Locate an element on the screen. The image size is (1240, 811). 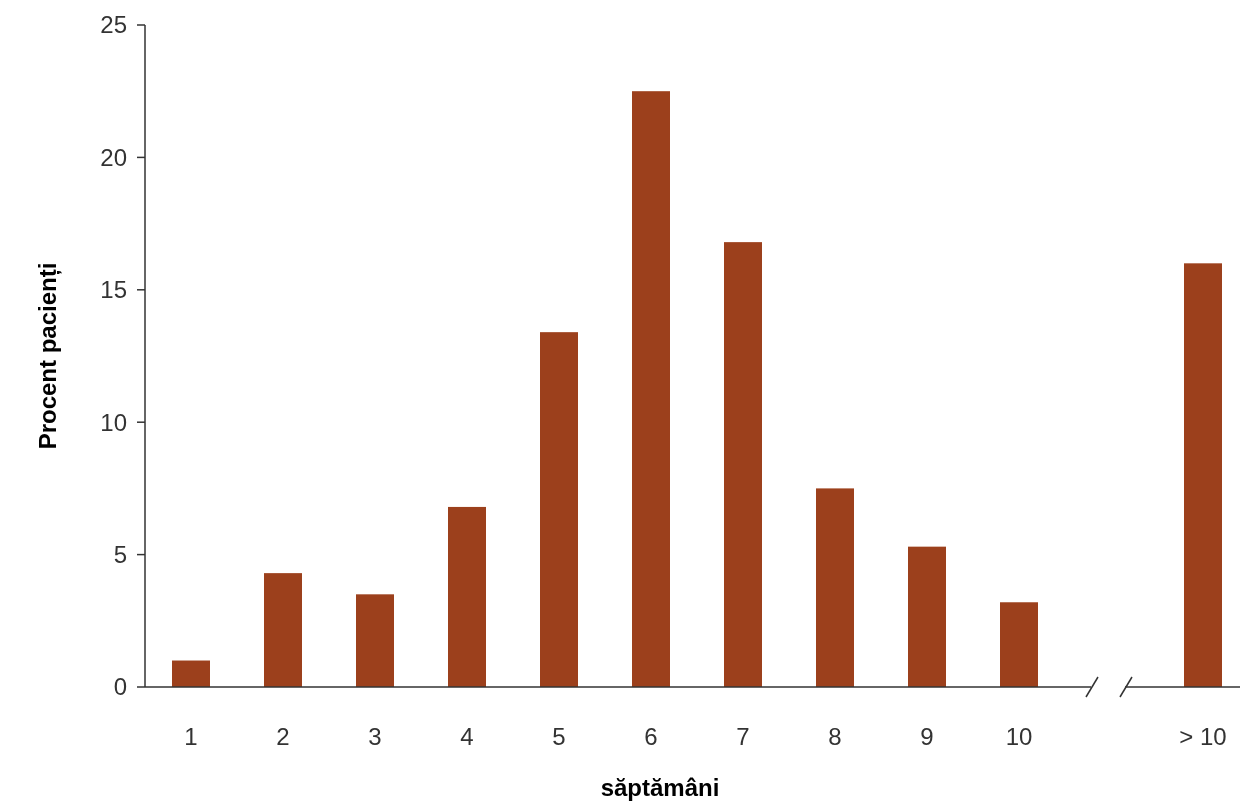
y-axis-title: Procent pacienți is located at coordinates (48, 356).